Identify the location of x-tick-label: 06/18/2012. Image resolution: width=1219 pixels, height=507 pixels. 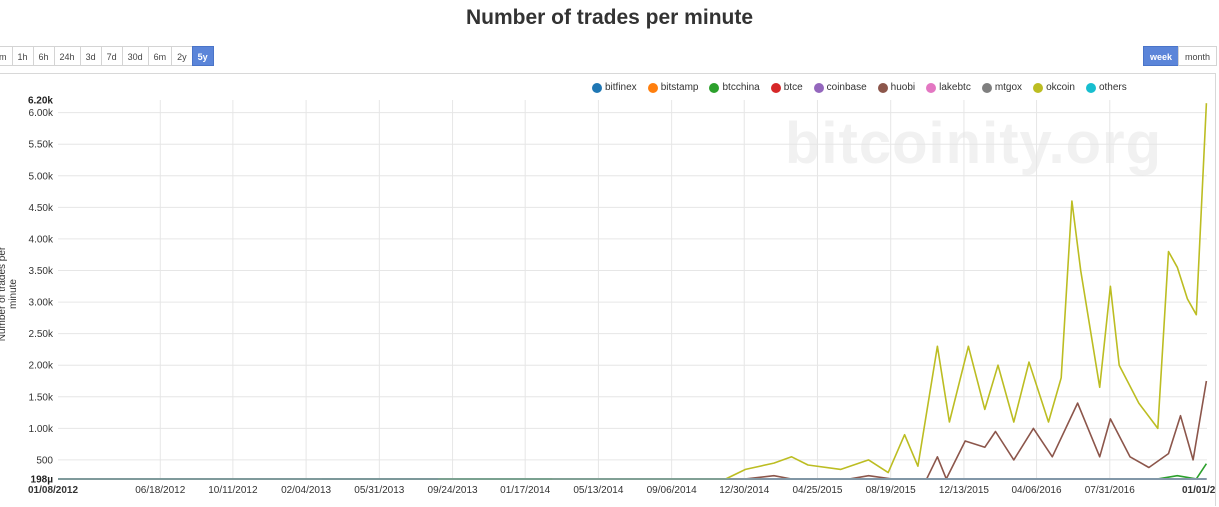
(160, 490).